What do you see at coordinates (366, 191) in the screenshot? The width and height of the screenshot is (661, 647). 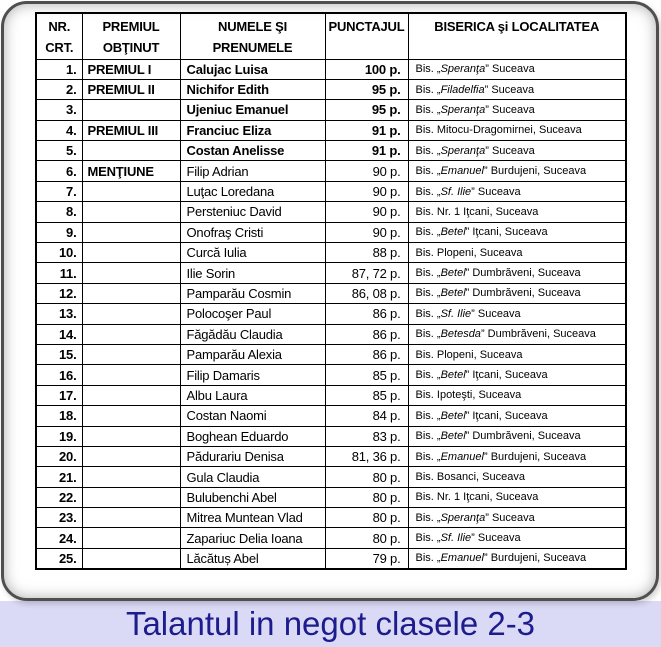 I see `score-cell: 90 p.` at bounding box center [366, 191].